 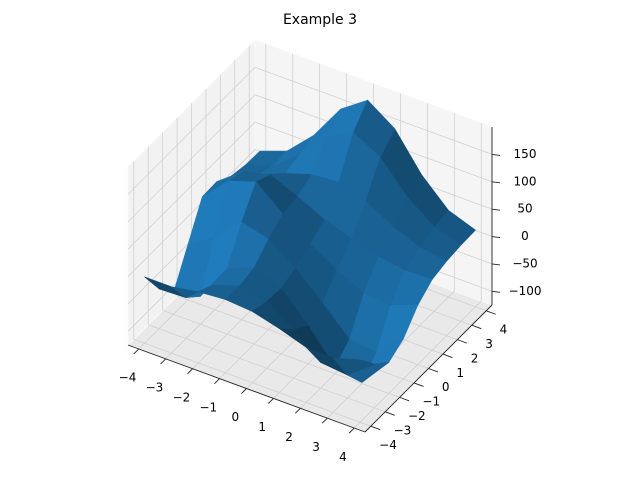 I want to click on z-tick-label: 50, so click(x=524, y=209).